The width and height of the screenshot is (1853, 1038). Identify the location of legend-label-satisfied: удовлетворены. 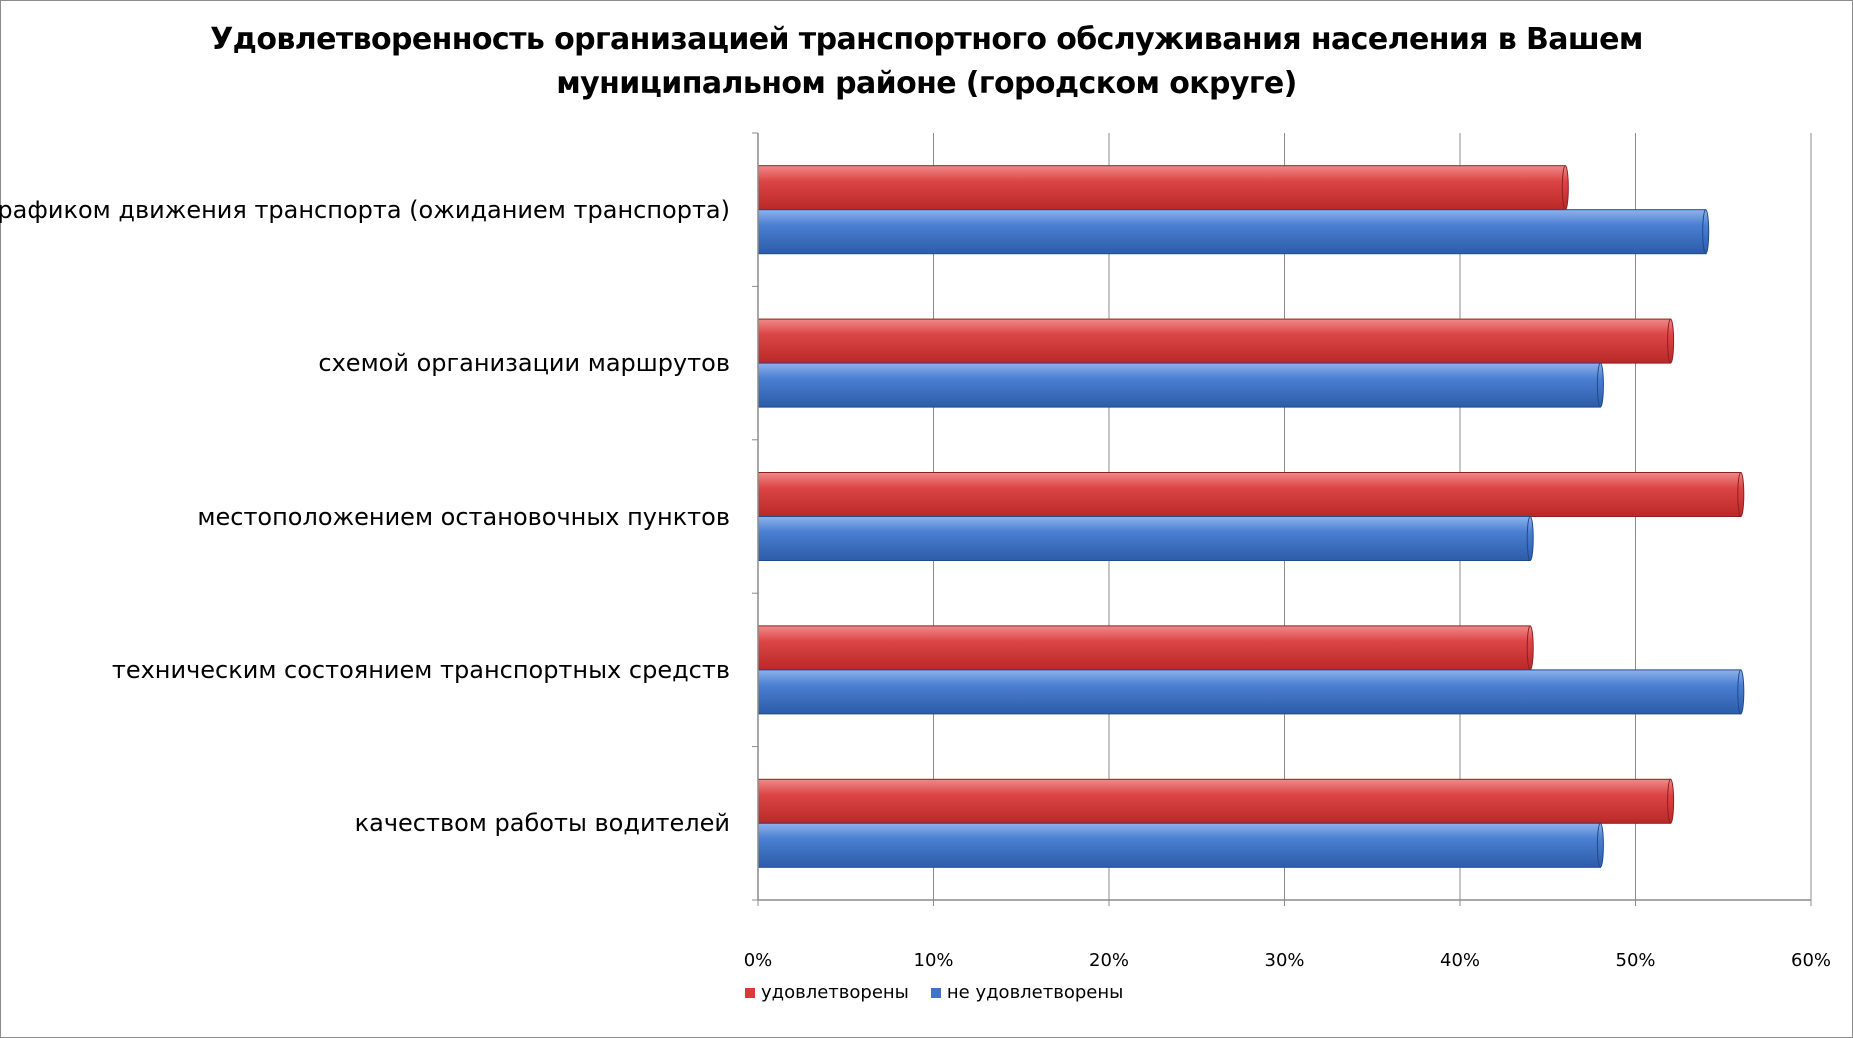
(835, 992).